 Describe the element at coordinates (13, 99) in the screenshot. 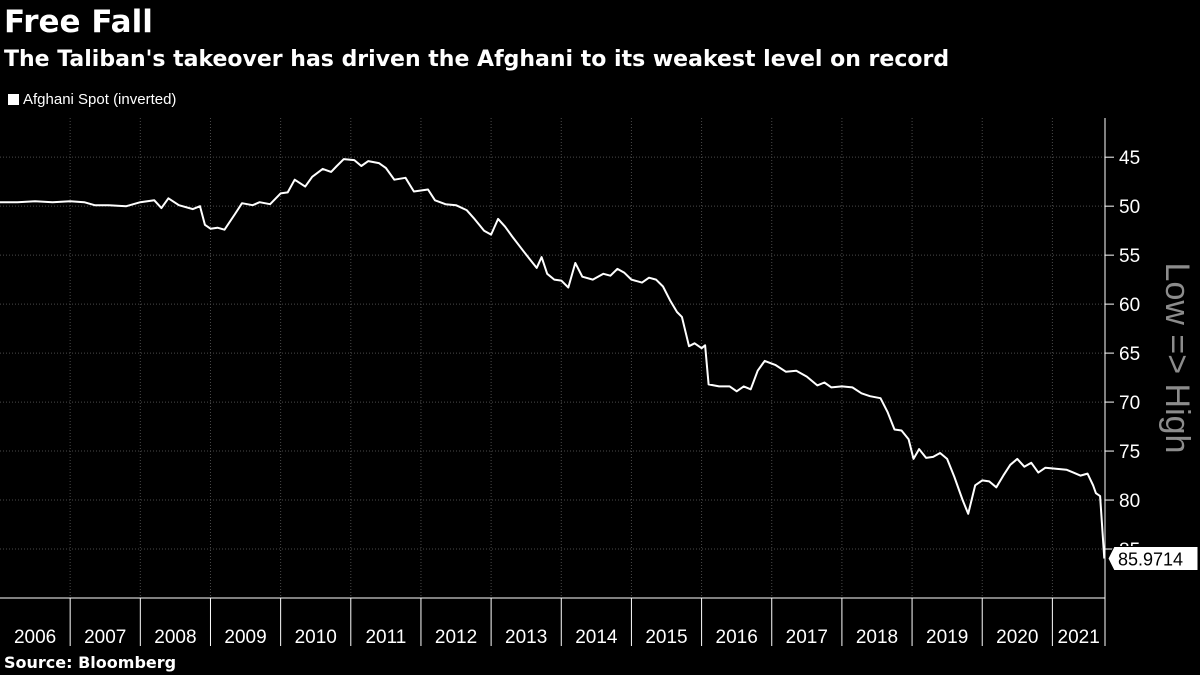

I see `legend-swatch` at that location.